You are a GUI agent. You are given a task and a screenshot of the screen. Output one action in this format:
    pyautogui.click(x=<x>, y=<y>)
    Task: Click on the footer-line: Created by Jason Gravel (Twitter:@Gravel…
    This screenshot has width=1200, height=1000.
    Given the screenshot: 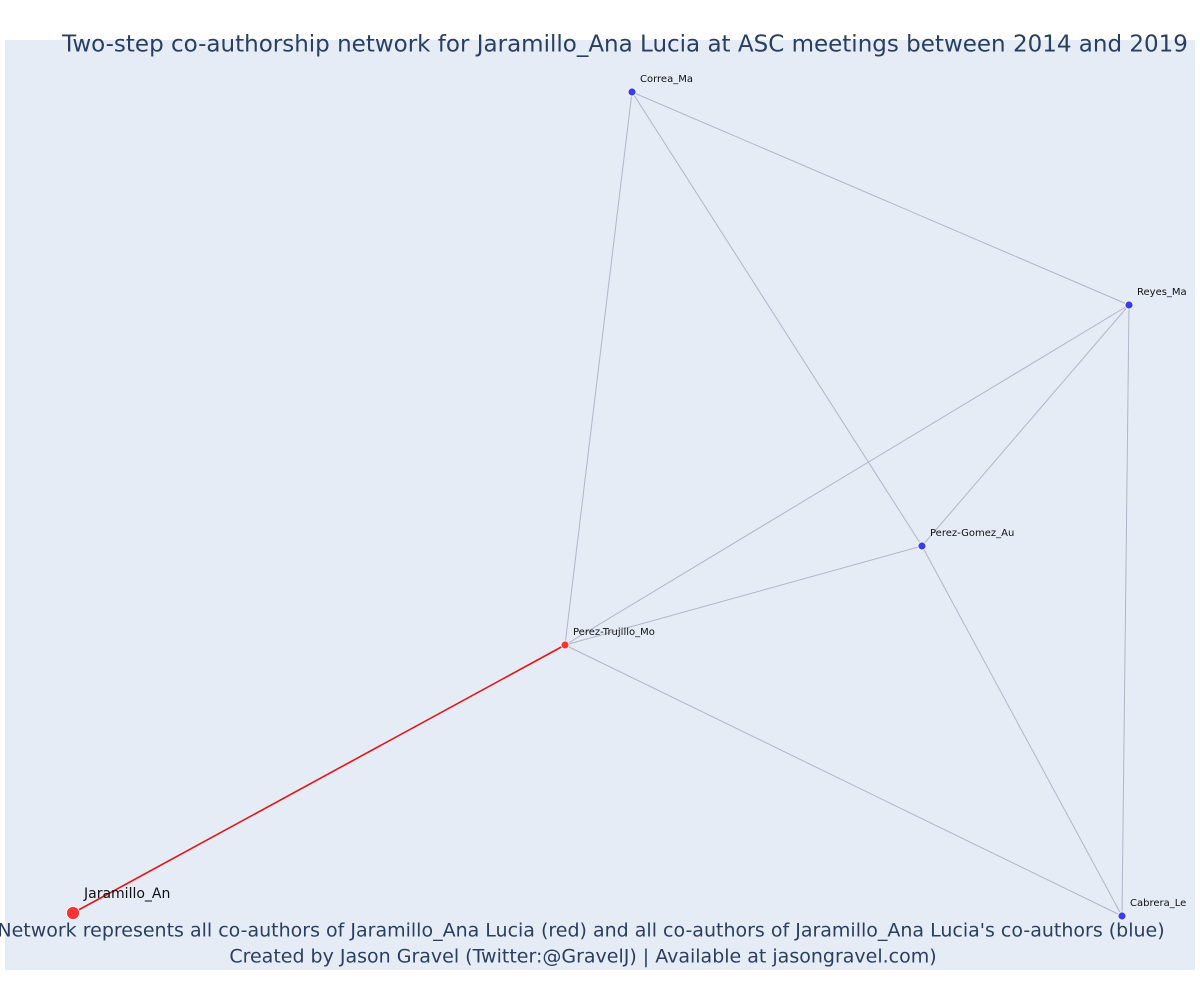 What is the action you would take?
    pyautogui.click(x=582, y=957)
    